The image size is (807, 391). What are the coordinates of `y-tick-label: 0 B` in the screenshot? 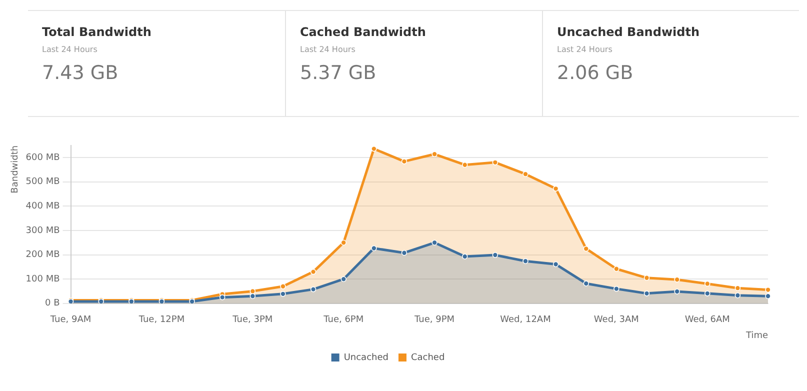 It's located at (52, 303).